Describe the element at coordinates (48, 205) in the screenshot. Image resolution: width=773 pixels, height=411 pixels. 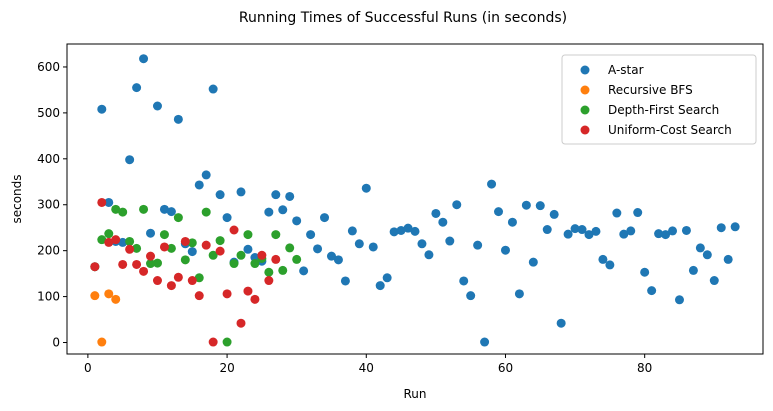
I see `y-tick-label: 300` at that location.